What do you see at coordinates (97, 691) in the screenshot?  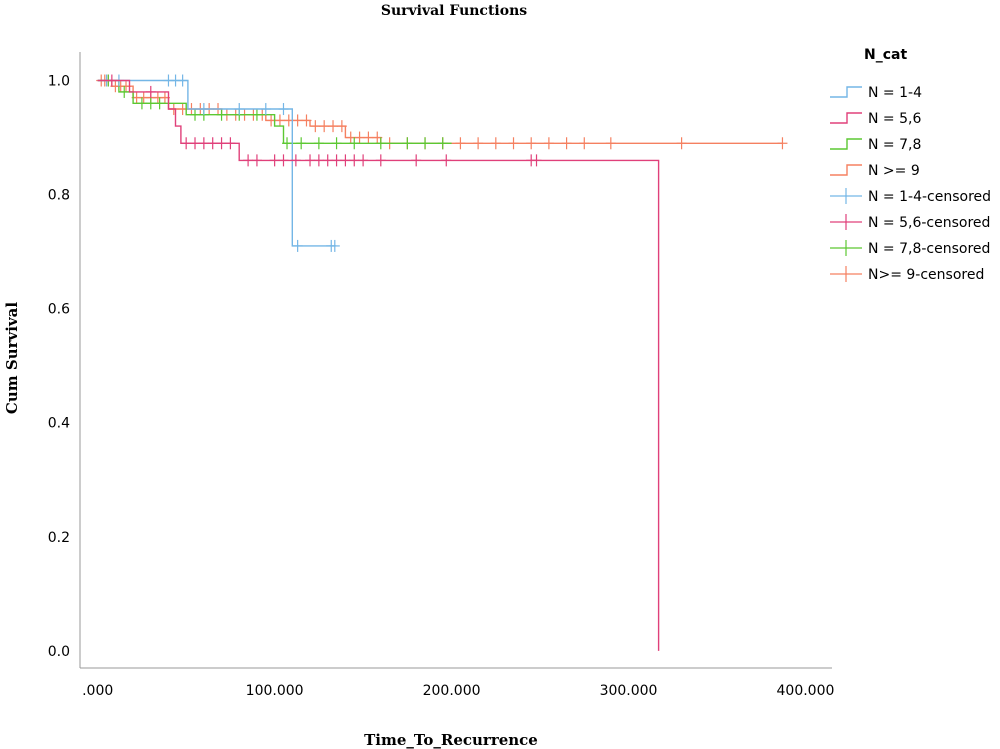 I see `x-tick-label: .000` at bounding box center [97, 691].